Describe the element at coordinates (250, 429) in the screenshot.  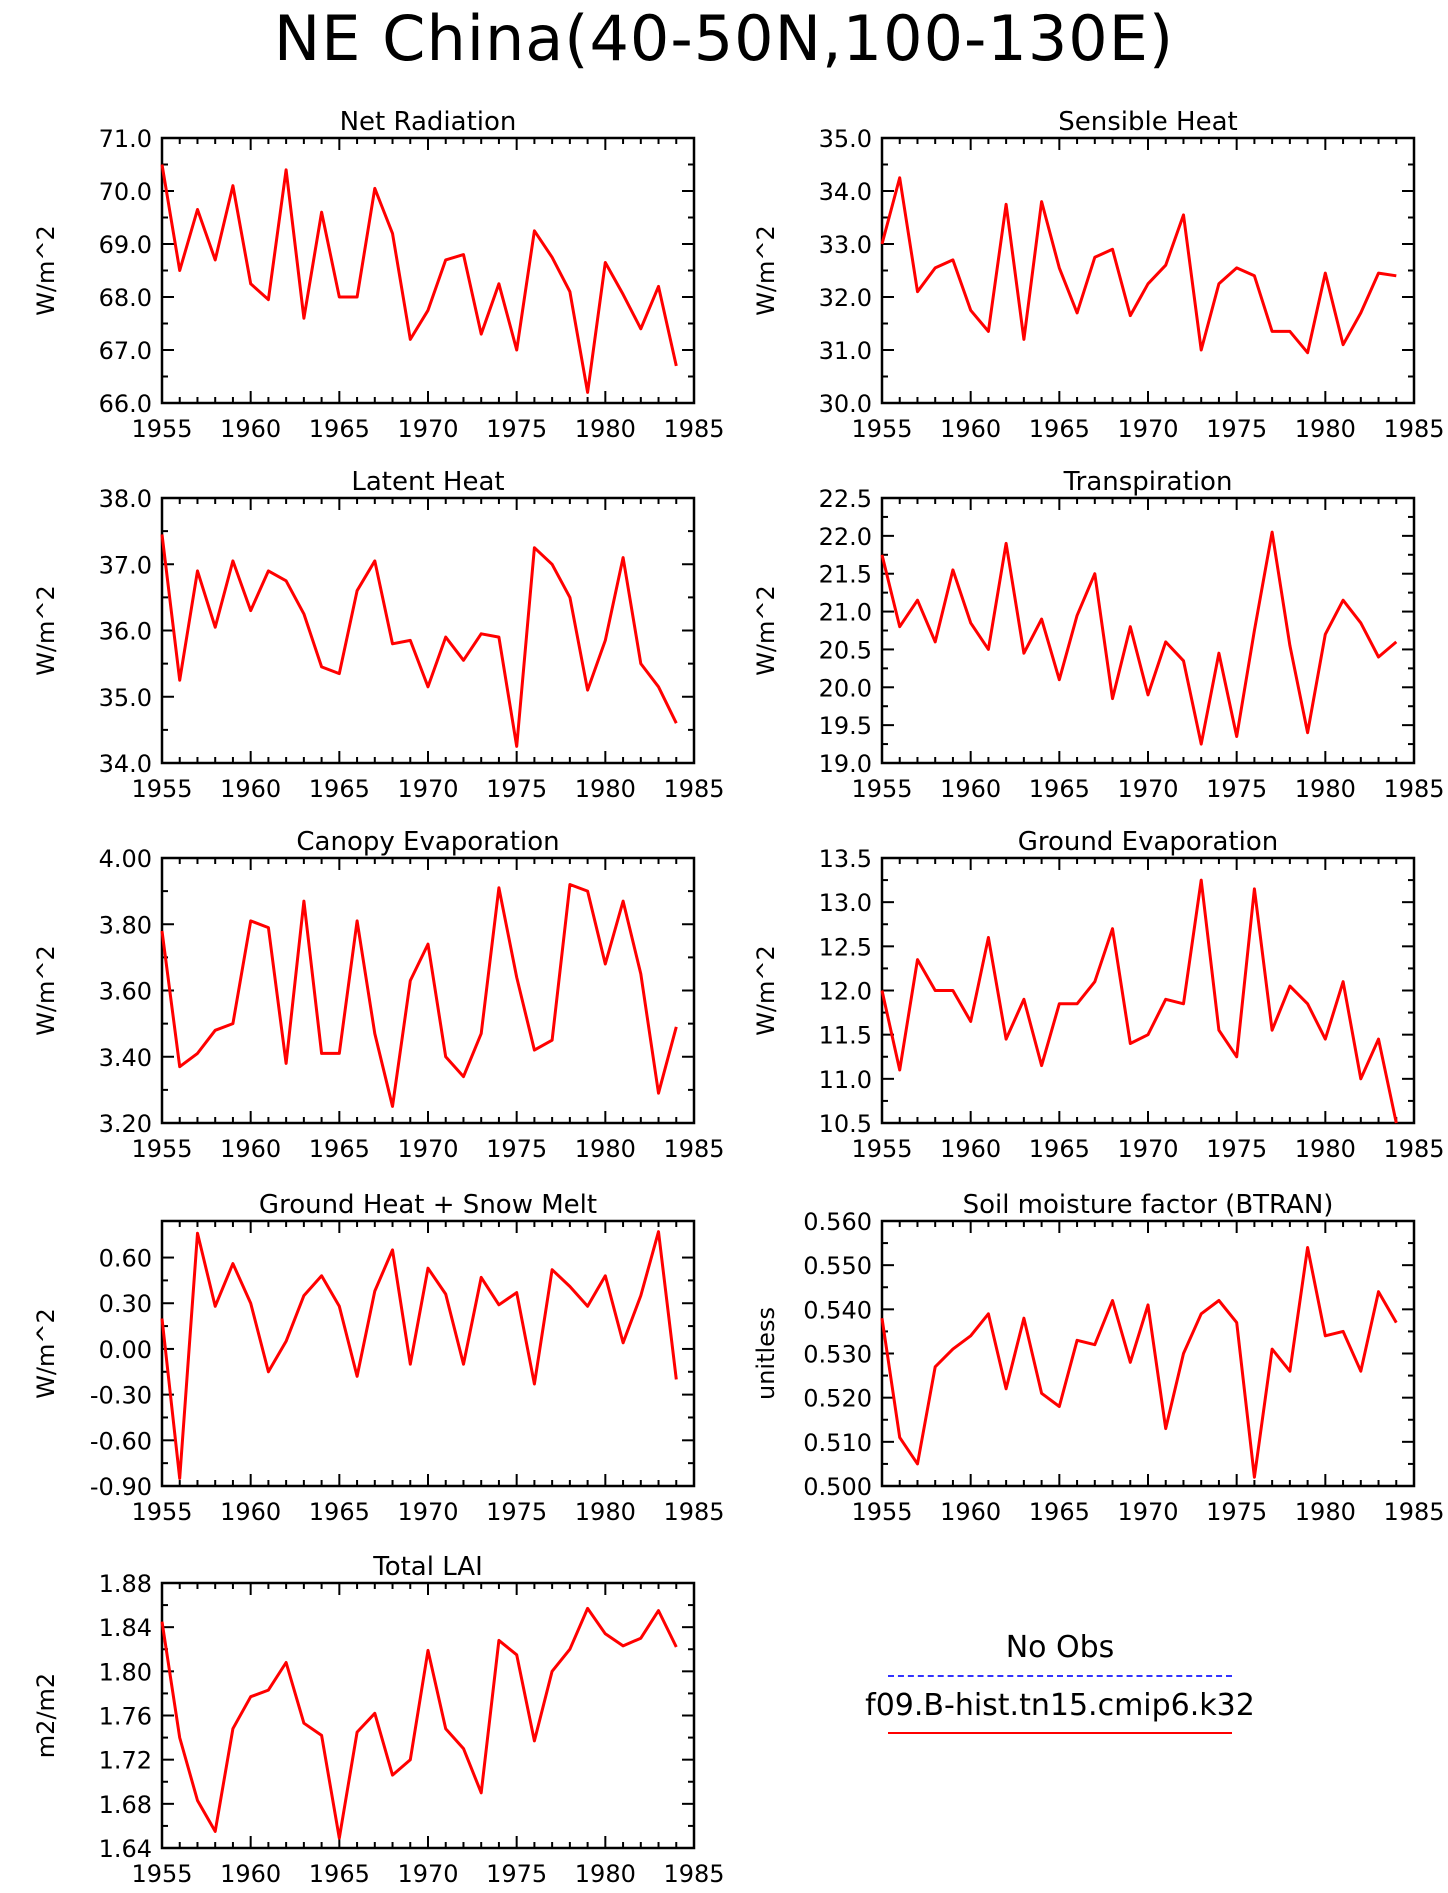
I see `net-radiation-xtick-label: 1960` at that location.